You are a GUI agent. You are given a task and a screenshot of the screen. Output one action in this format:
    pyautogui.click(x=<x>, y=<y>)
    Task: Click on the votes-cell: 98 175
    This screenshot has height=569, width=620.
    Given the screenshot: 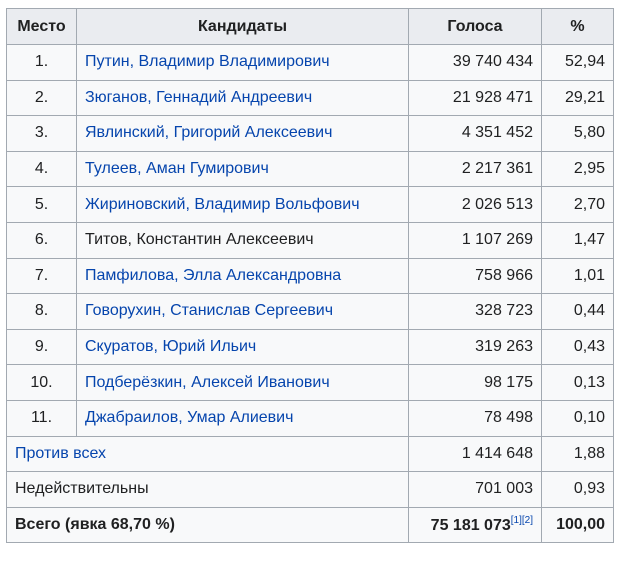 What is the action you would take?
    pyautogui.click(x=475, y=382)
    